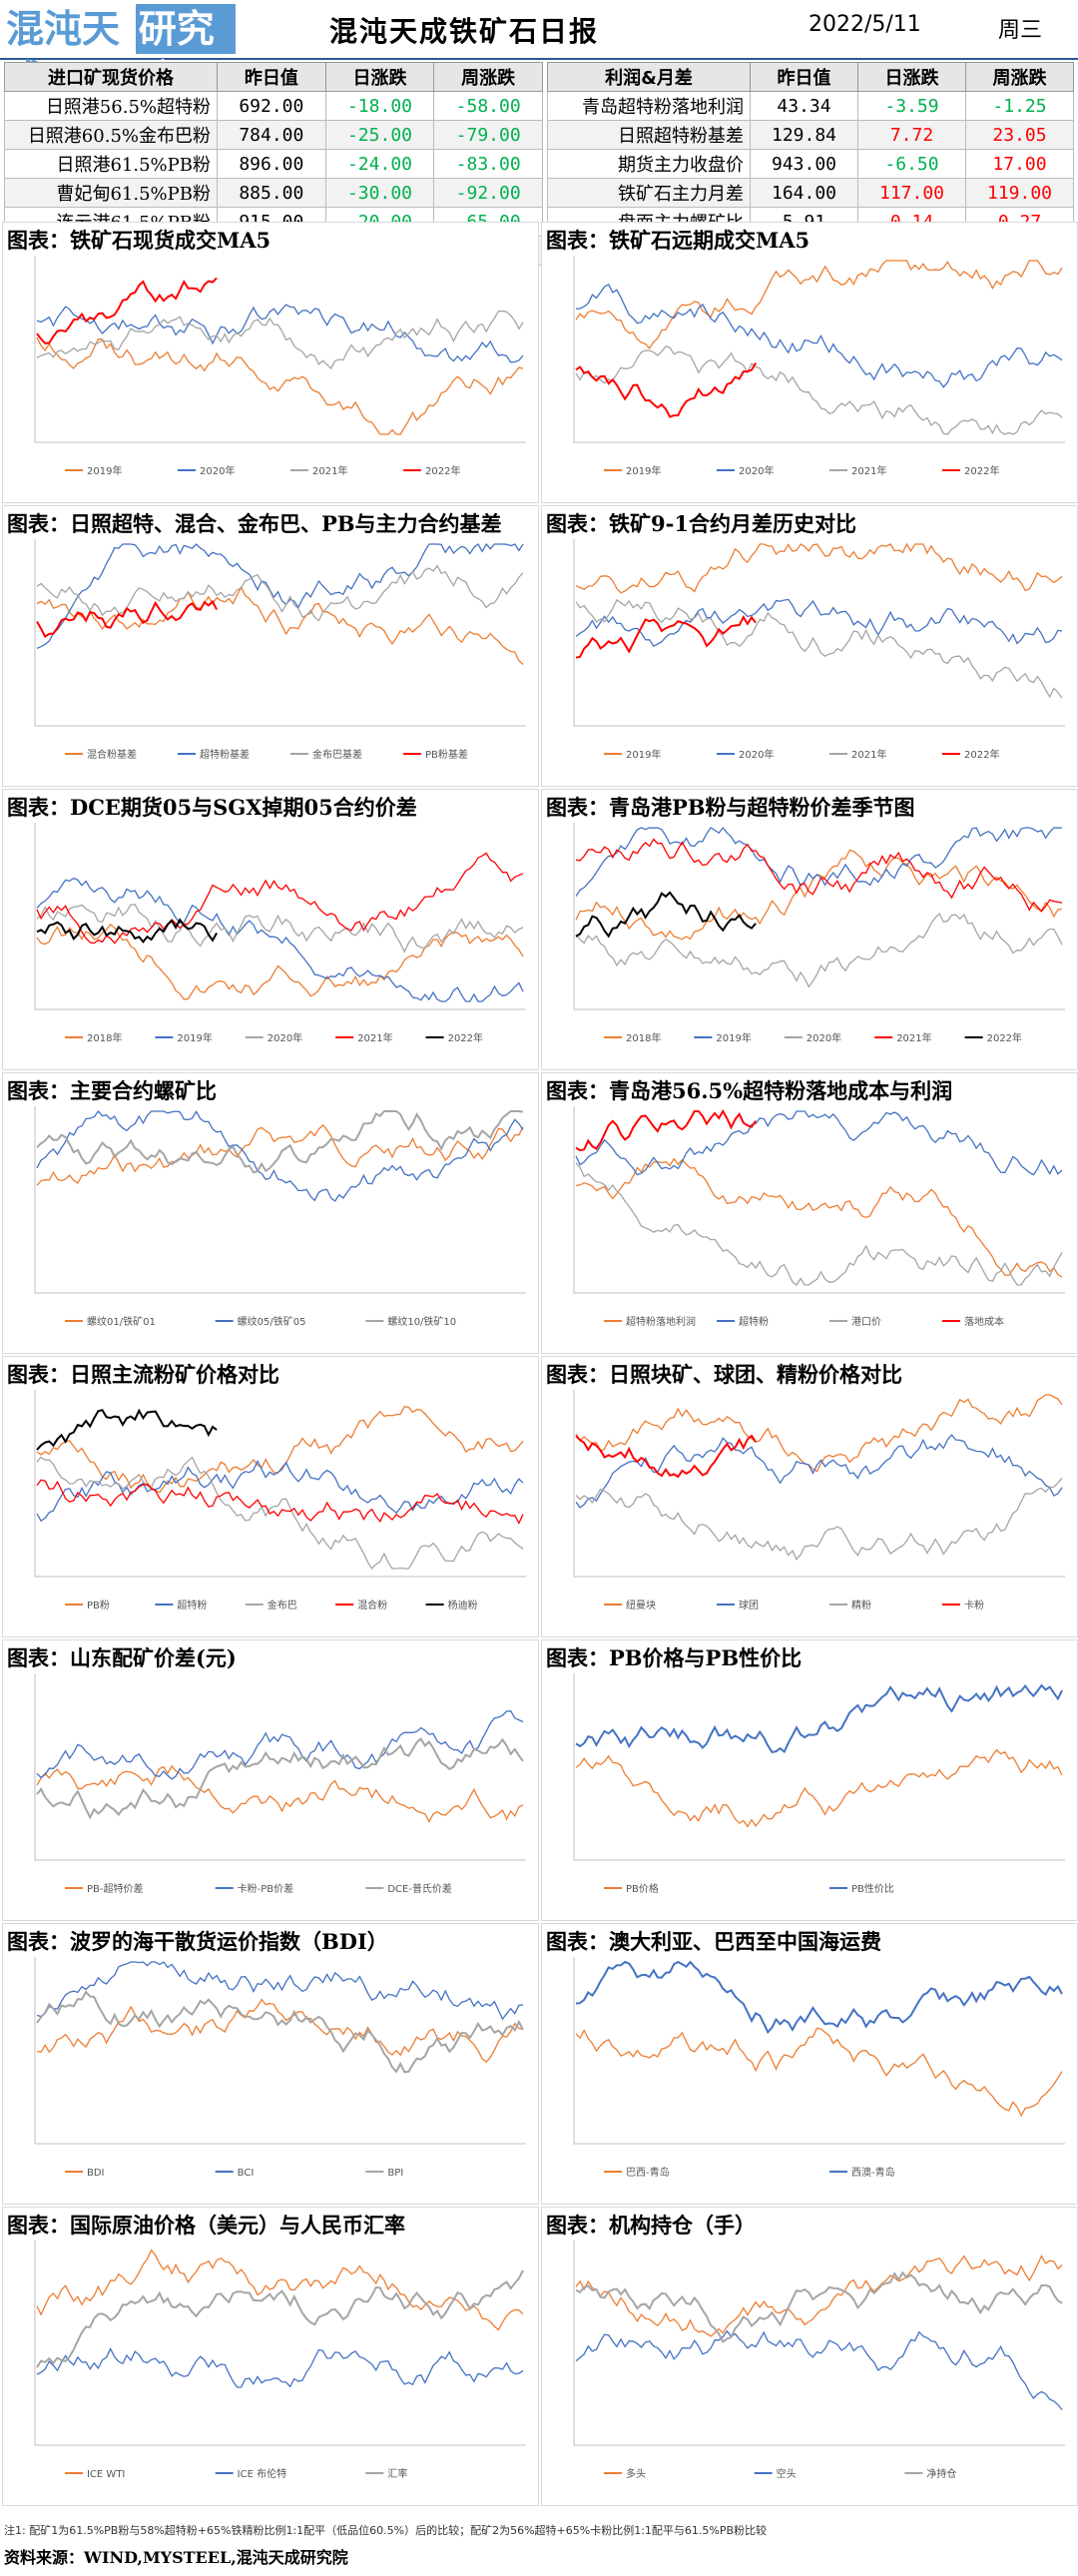 Image resolution: width=1078 pixels, height=2576 pixels. Describe the element at coordinates (379, 106) in the screenshot. I see `row-value: -18.00` at that location.